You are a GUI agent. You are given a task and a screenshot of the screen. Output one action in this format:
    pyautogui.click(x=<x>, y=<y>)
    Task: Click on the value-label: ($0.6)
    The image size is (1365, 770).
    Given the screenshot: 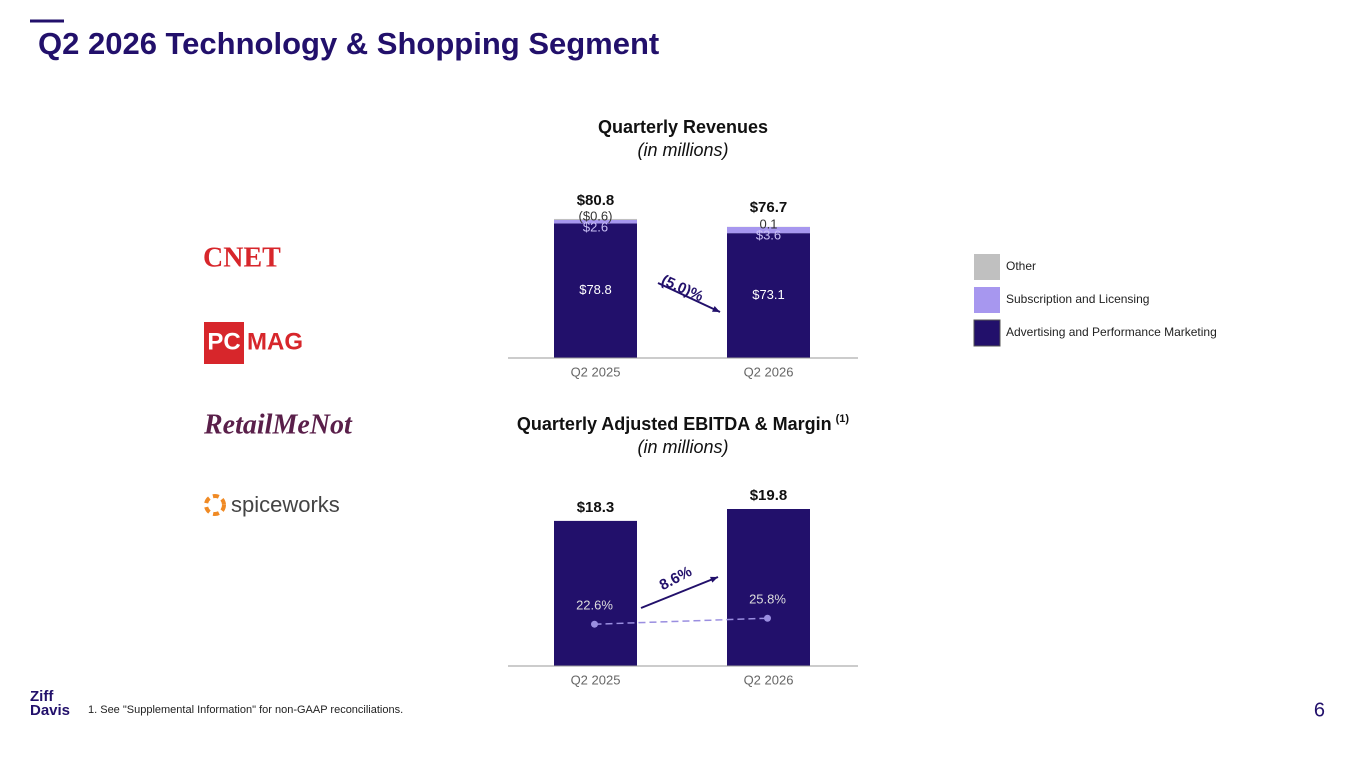 What is the action you would take?
    pyautogui.click(x=596, y=215)
    